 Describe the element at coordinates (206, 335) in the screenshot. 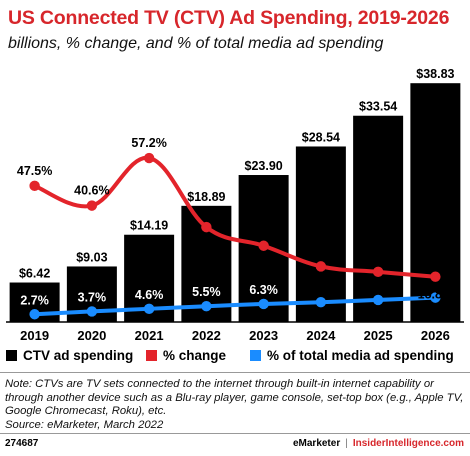

I see `x-tick-label: 2022` at that location.